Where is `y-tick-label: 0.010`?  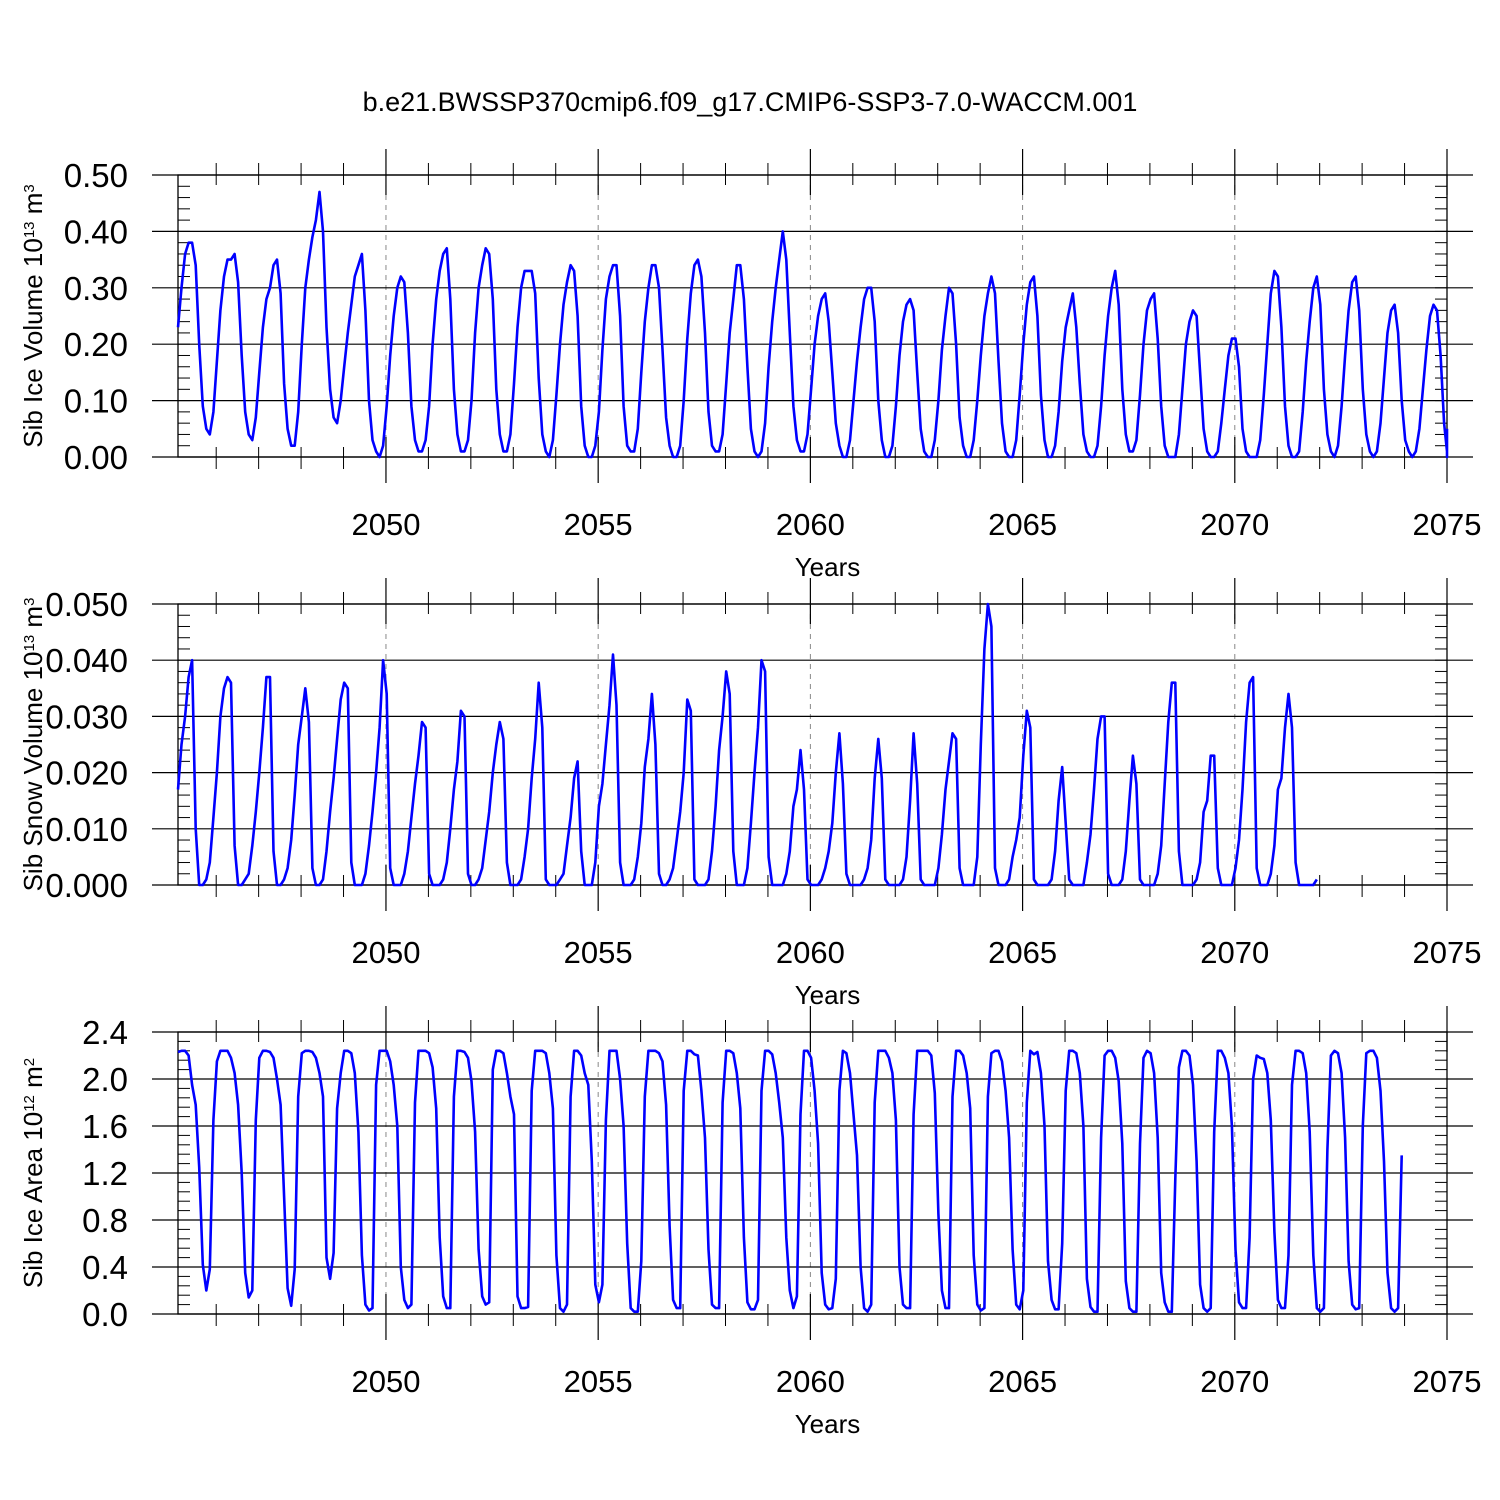 y-tick-label: 0.010 is located at coordinates (86, 829).